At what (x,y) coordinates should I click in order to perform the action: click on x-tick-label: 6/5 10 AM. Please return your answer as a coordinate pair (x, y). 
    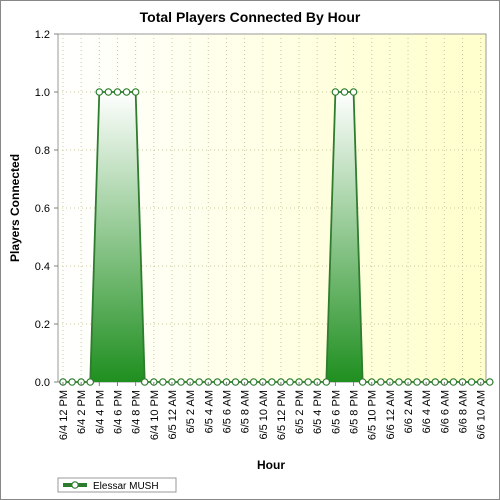
    Looking at the image, I should click on (264, 415).